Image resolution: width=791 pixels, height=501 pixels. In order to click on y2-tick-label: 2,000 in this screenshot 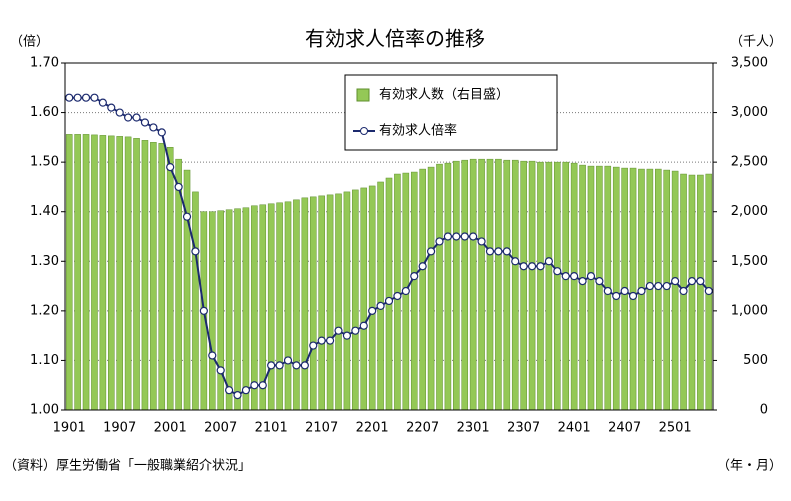, I will do `click(749, 211)`.